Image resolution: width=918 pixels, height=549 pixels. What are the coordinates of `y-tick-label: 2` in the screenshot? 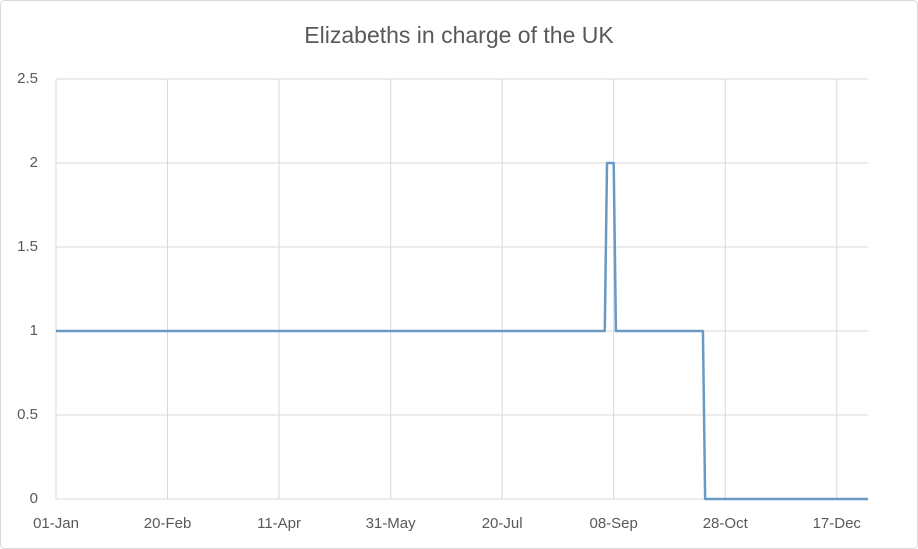 It's located at (34, 162).